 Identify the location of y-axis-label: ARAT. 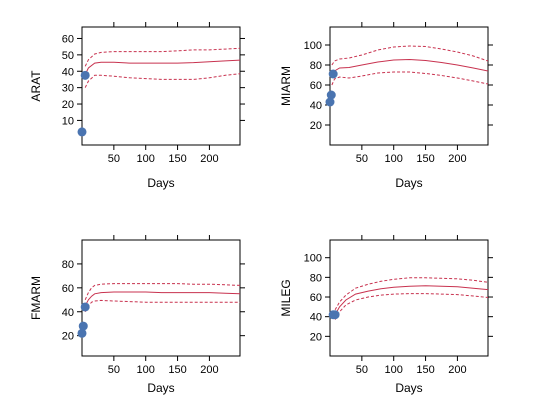
(36, 86).